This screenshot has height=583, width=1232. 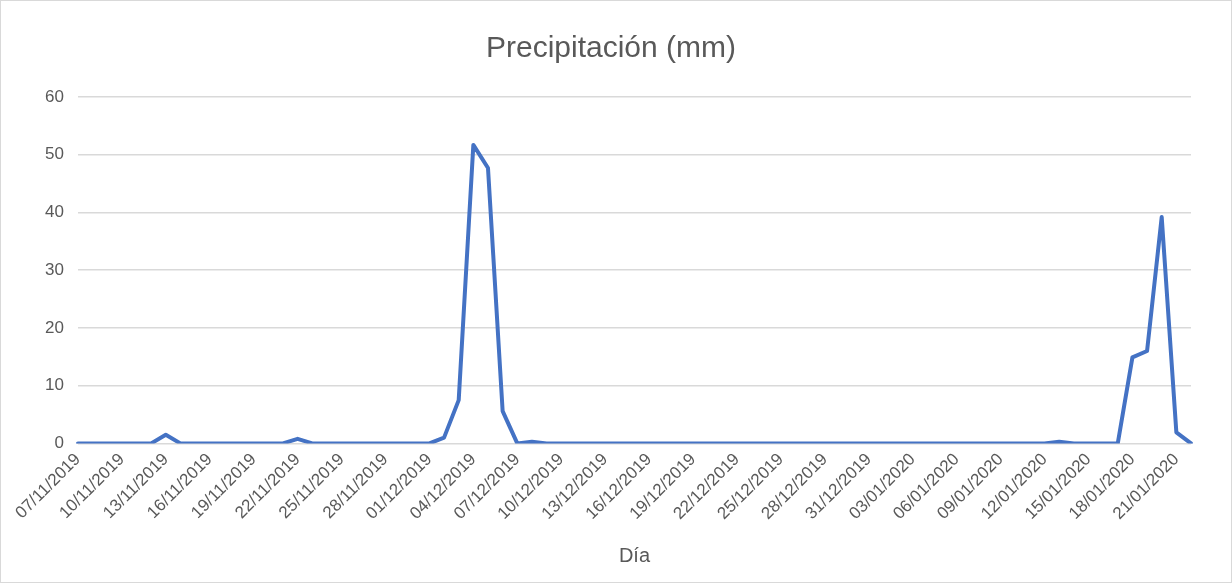 I want to click on y-tick-label: 50, so click(x=54, y=154).